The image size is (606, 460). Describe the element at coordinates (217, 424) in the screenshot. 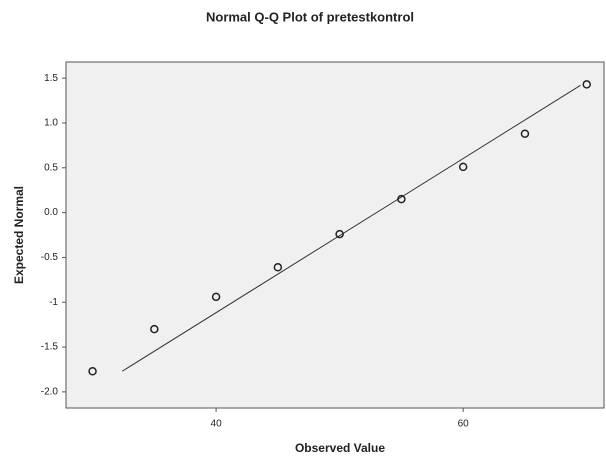

I see `x-tick-label: 40` at that location.